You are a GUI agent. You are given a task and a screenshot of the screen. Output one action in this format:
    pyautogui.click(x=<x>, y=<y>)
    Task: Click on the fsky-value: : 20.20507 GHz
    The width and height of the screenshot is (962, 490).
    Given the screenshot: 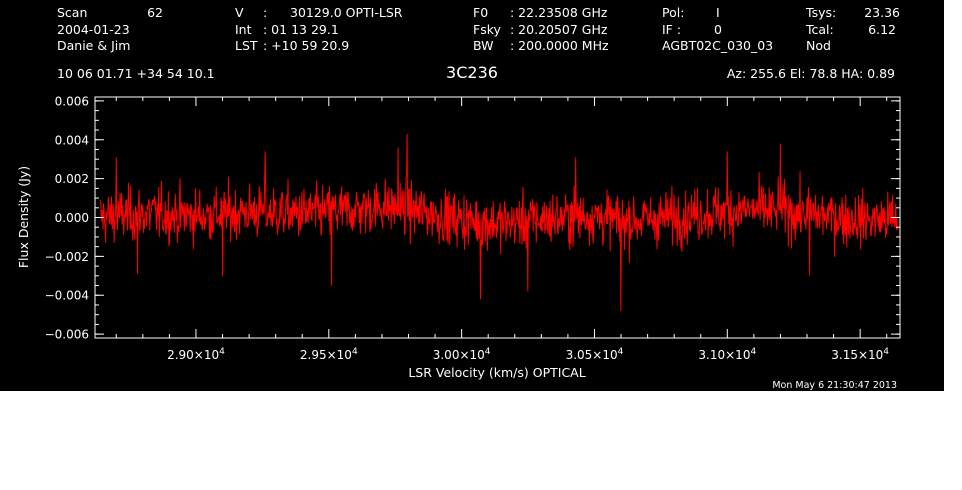 What is the action you would take?
    pyautogui.click(x=559, y=29)
    